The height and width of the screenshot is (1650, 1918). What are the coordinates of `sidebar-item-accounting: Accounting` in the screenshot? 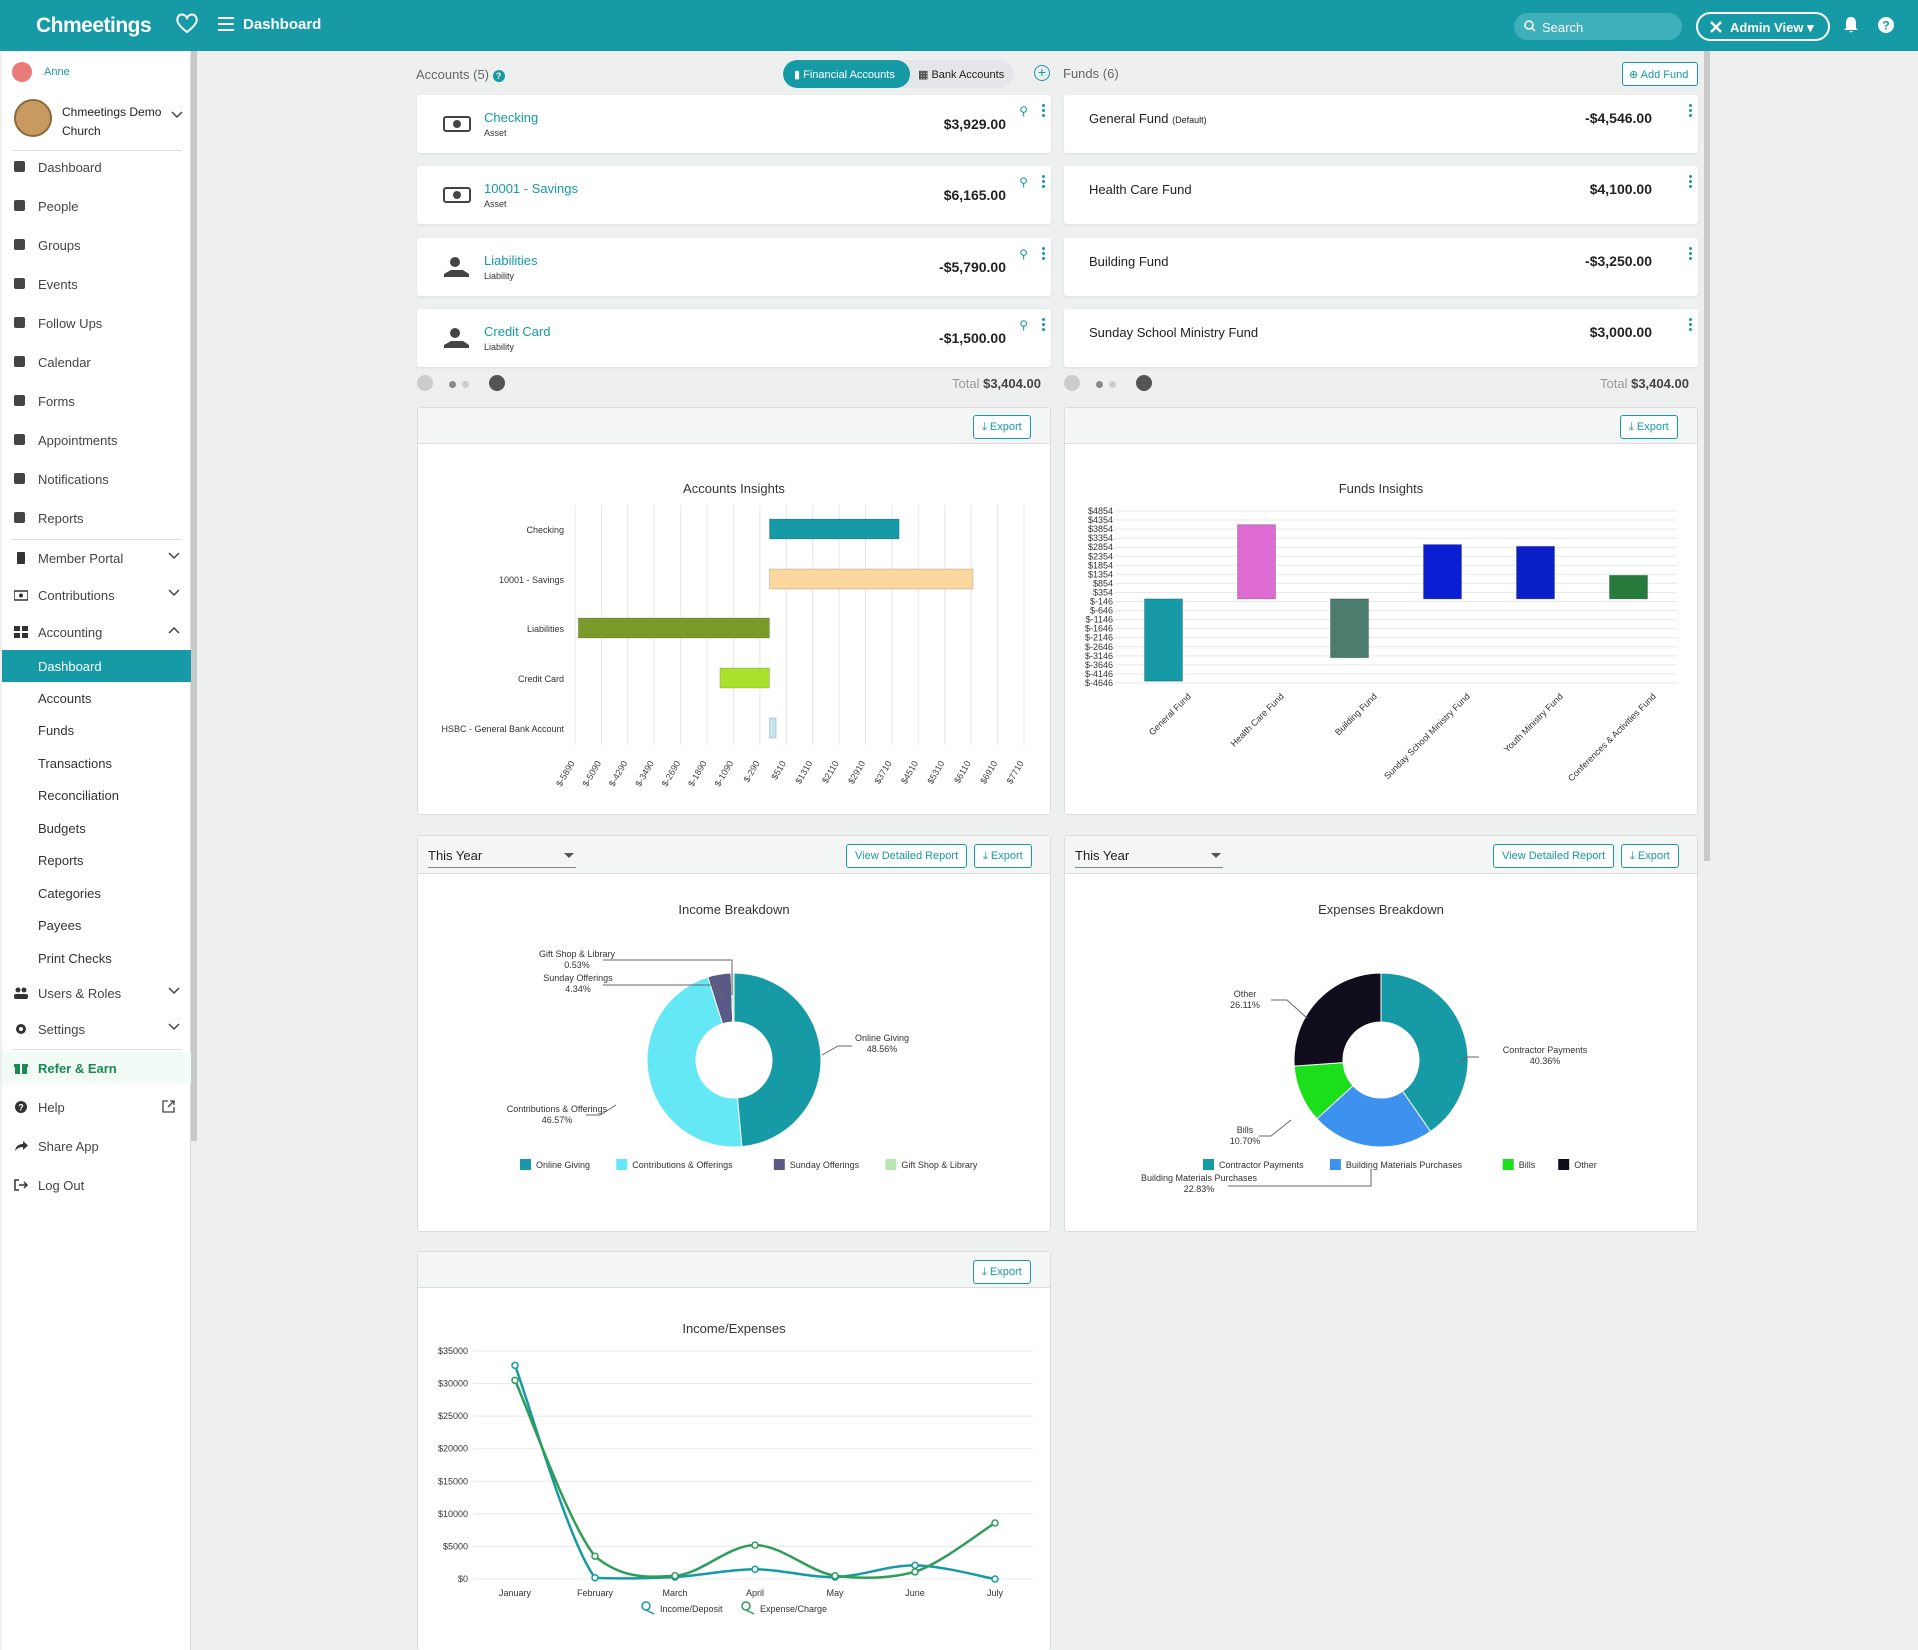 It's located at (96, 632).